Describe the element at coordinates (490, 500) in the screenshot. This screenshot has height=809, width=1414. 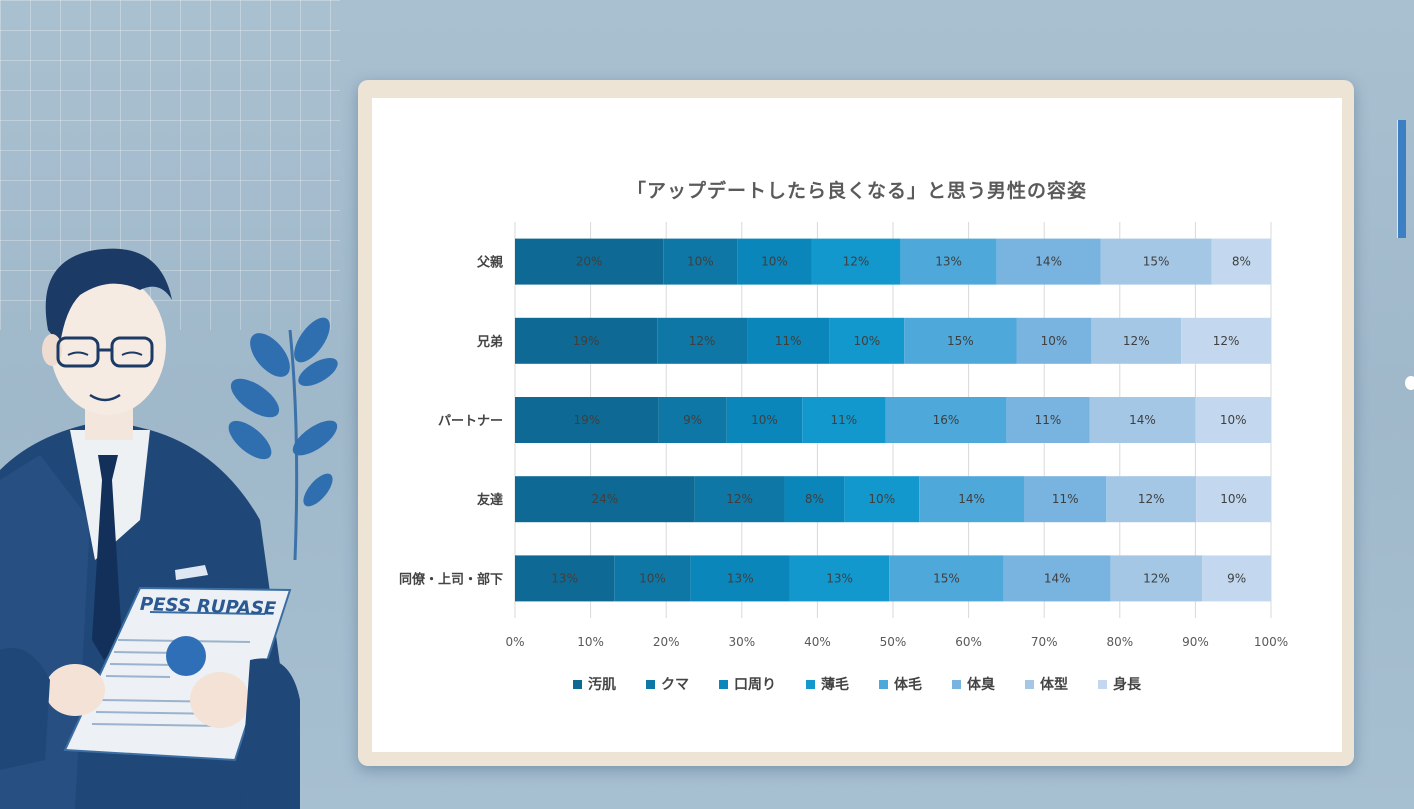
I see `category-label: 友達` at that location.